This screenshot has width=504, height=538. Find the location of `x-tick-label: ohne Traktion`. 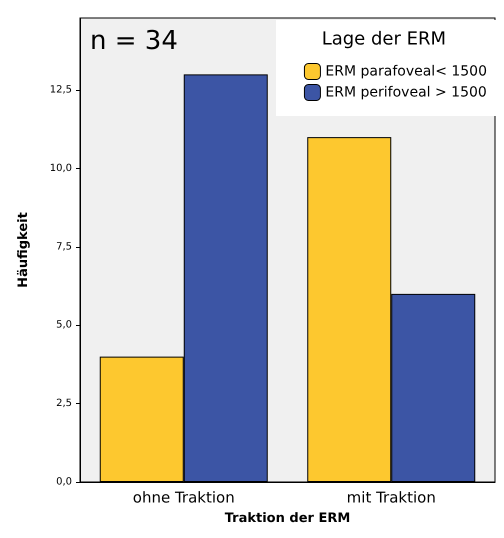

x-tick-label: ohne Traktion is located at coordinates (183, 497).